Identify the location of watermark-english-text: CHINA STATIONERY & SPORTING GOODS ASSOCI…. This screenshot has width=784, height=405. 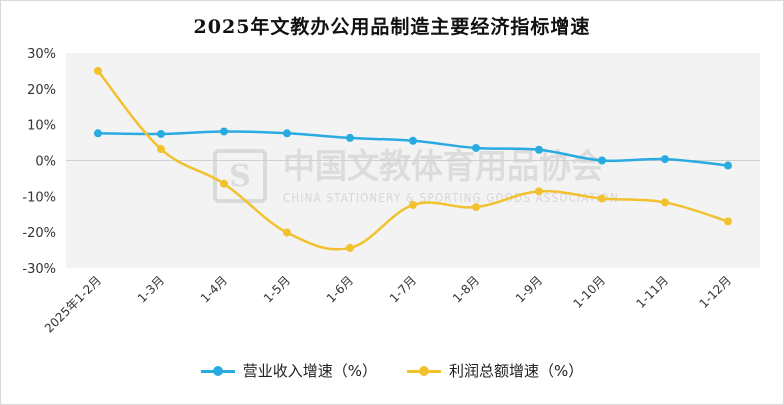
(451, 197).